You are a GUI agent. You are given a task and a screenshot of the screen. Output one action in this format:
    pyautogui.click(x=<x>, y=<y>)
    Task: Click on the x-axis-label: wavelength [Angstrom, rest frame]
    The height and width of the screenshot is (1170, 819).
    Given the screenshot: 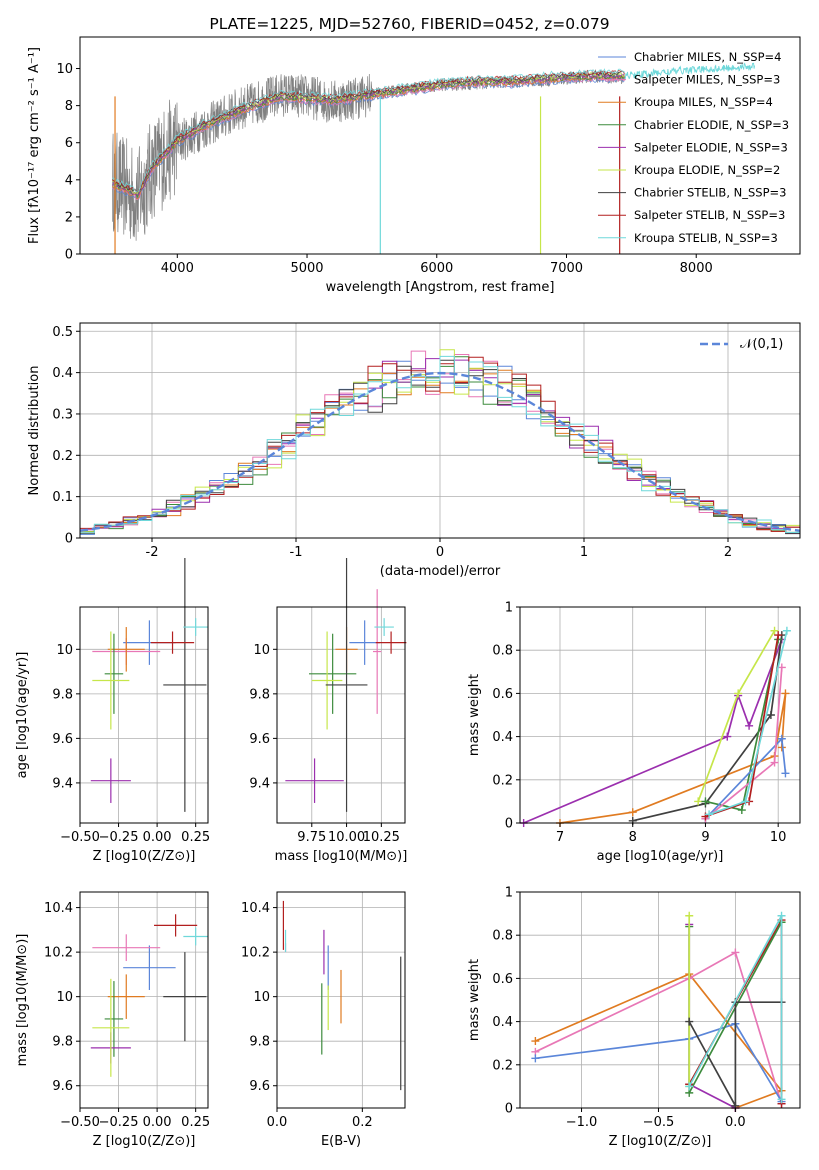 What is the action you would take?
    pyautogui.click(x=440, y=287)
    